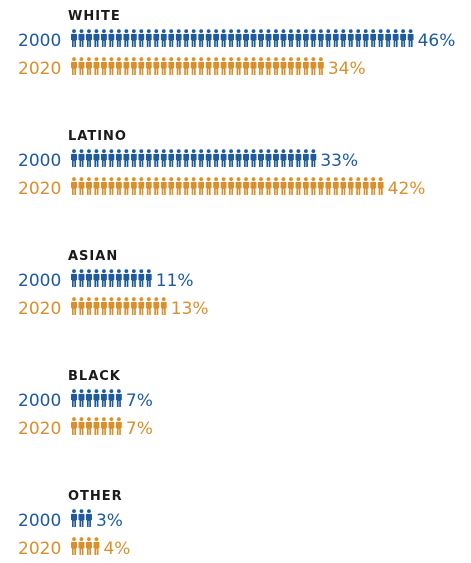 This screenshot has width=471, height=563. I want to click on value-label: 7%, so click(139, 429).